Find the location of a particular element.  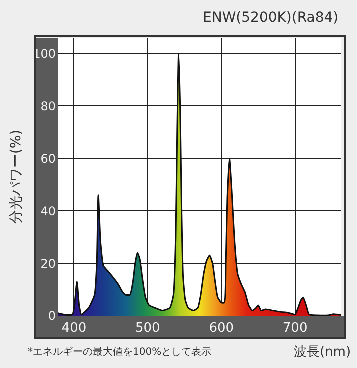

y-tick-label: 100 is located at coordinates (44, 53).